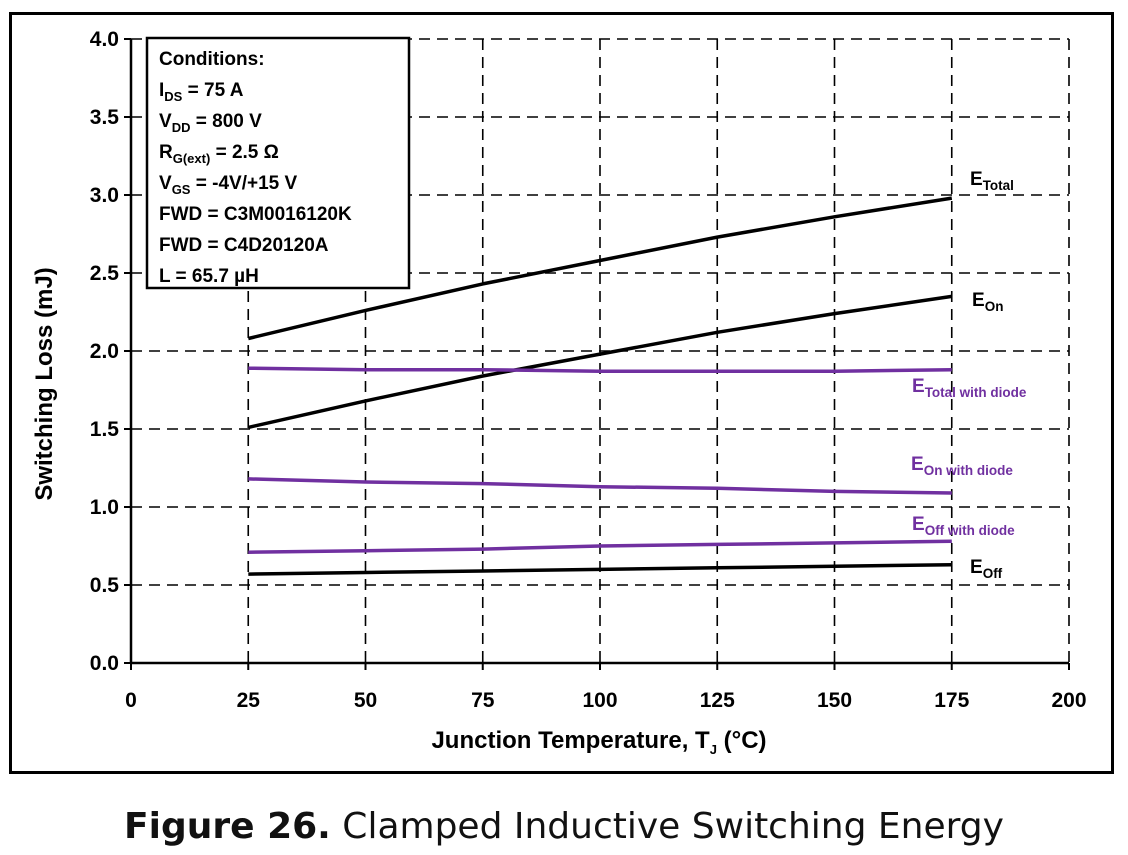 This screenshot has width=1128, height=855. Describe the element at coordinates (212, 59) in the screenshot. I see `conditions-title: Conditions:` at that location.